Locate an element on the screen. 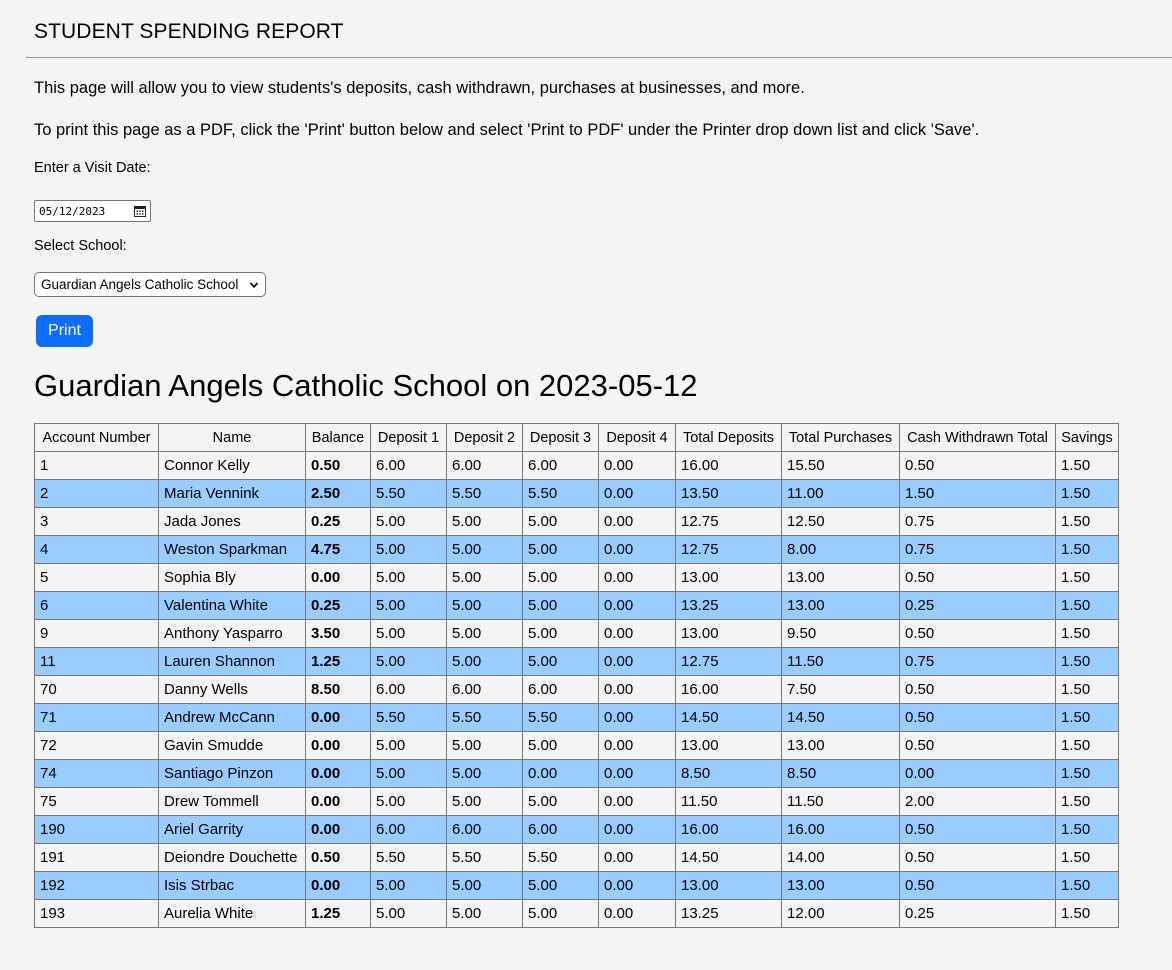 The height and width of the screenshot is (970, 1172). table-cell: Ariel Garrity is located at coordinates (232, 829).